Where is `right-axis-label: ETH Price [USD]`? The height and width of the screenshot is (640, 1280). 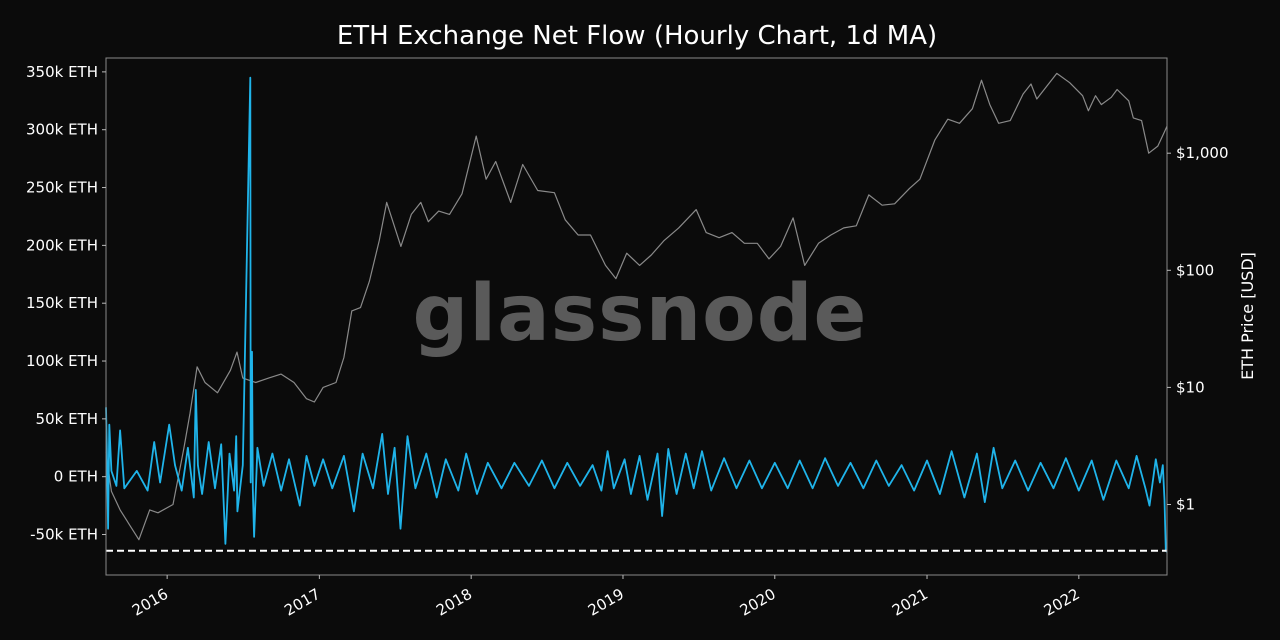
right-axis-label: ETH Price [USD] is located at coordinates (1247, 316).